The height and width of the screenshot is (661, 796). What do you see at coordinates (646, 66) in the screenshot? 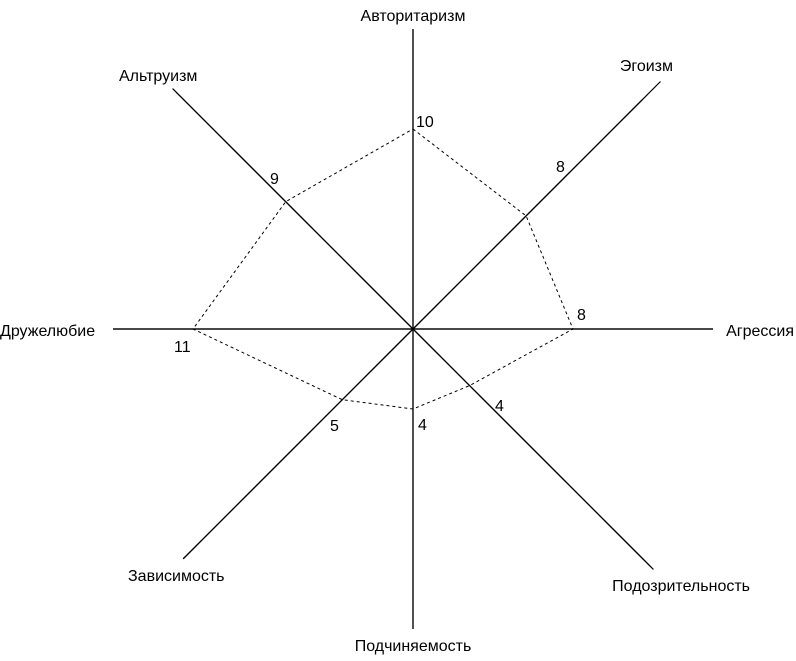
I see `axis-label: Эгоизм` at bounding box center [646, 66].